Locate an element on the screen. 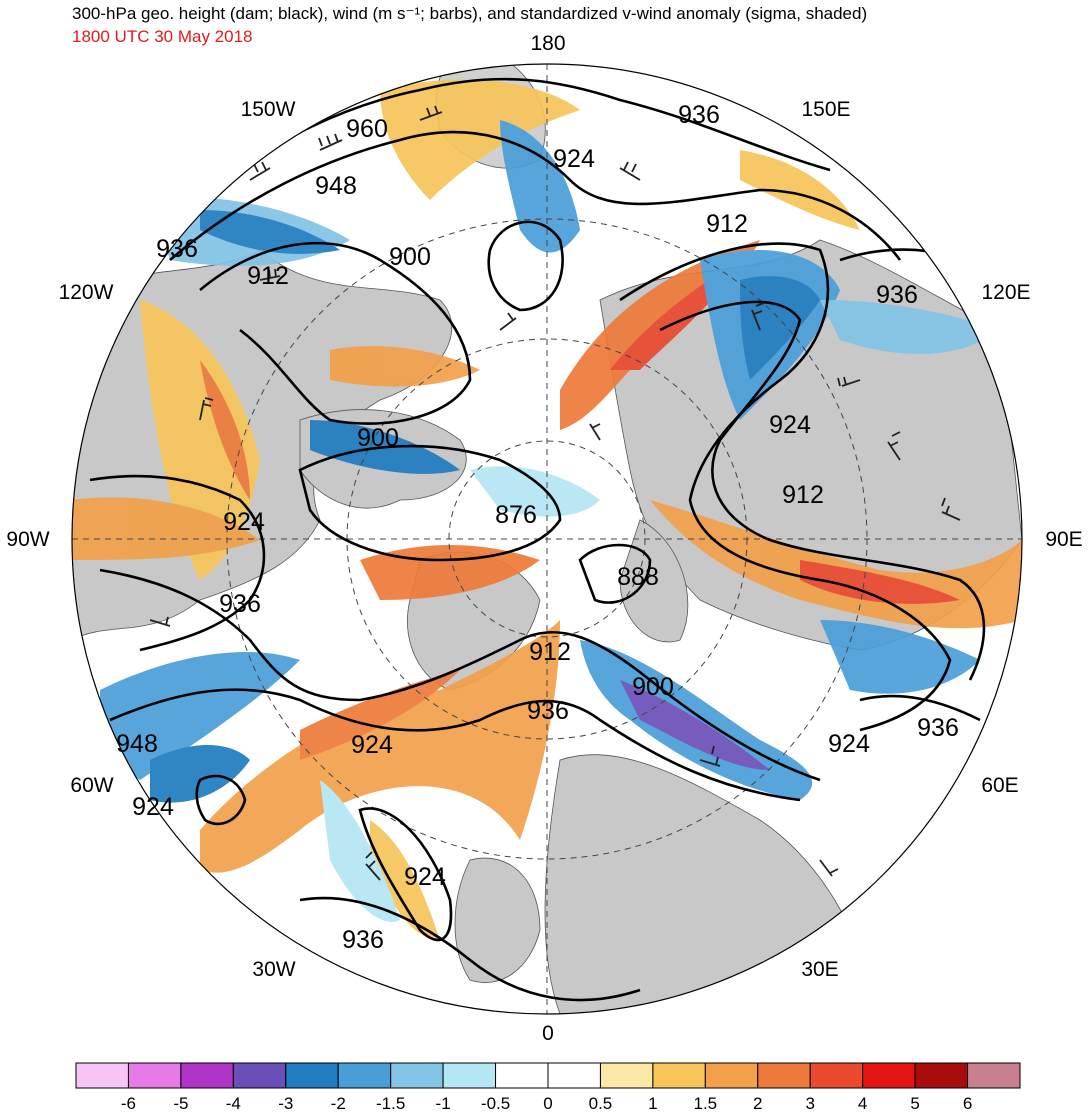  lon-label-120e: 120E is located at coordinates (1005, 292).